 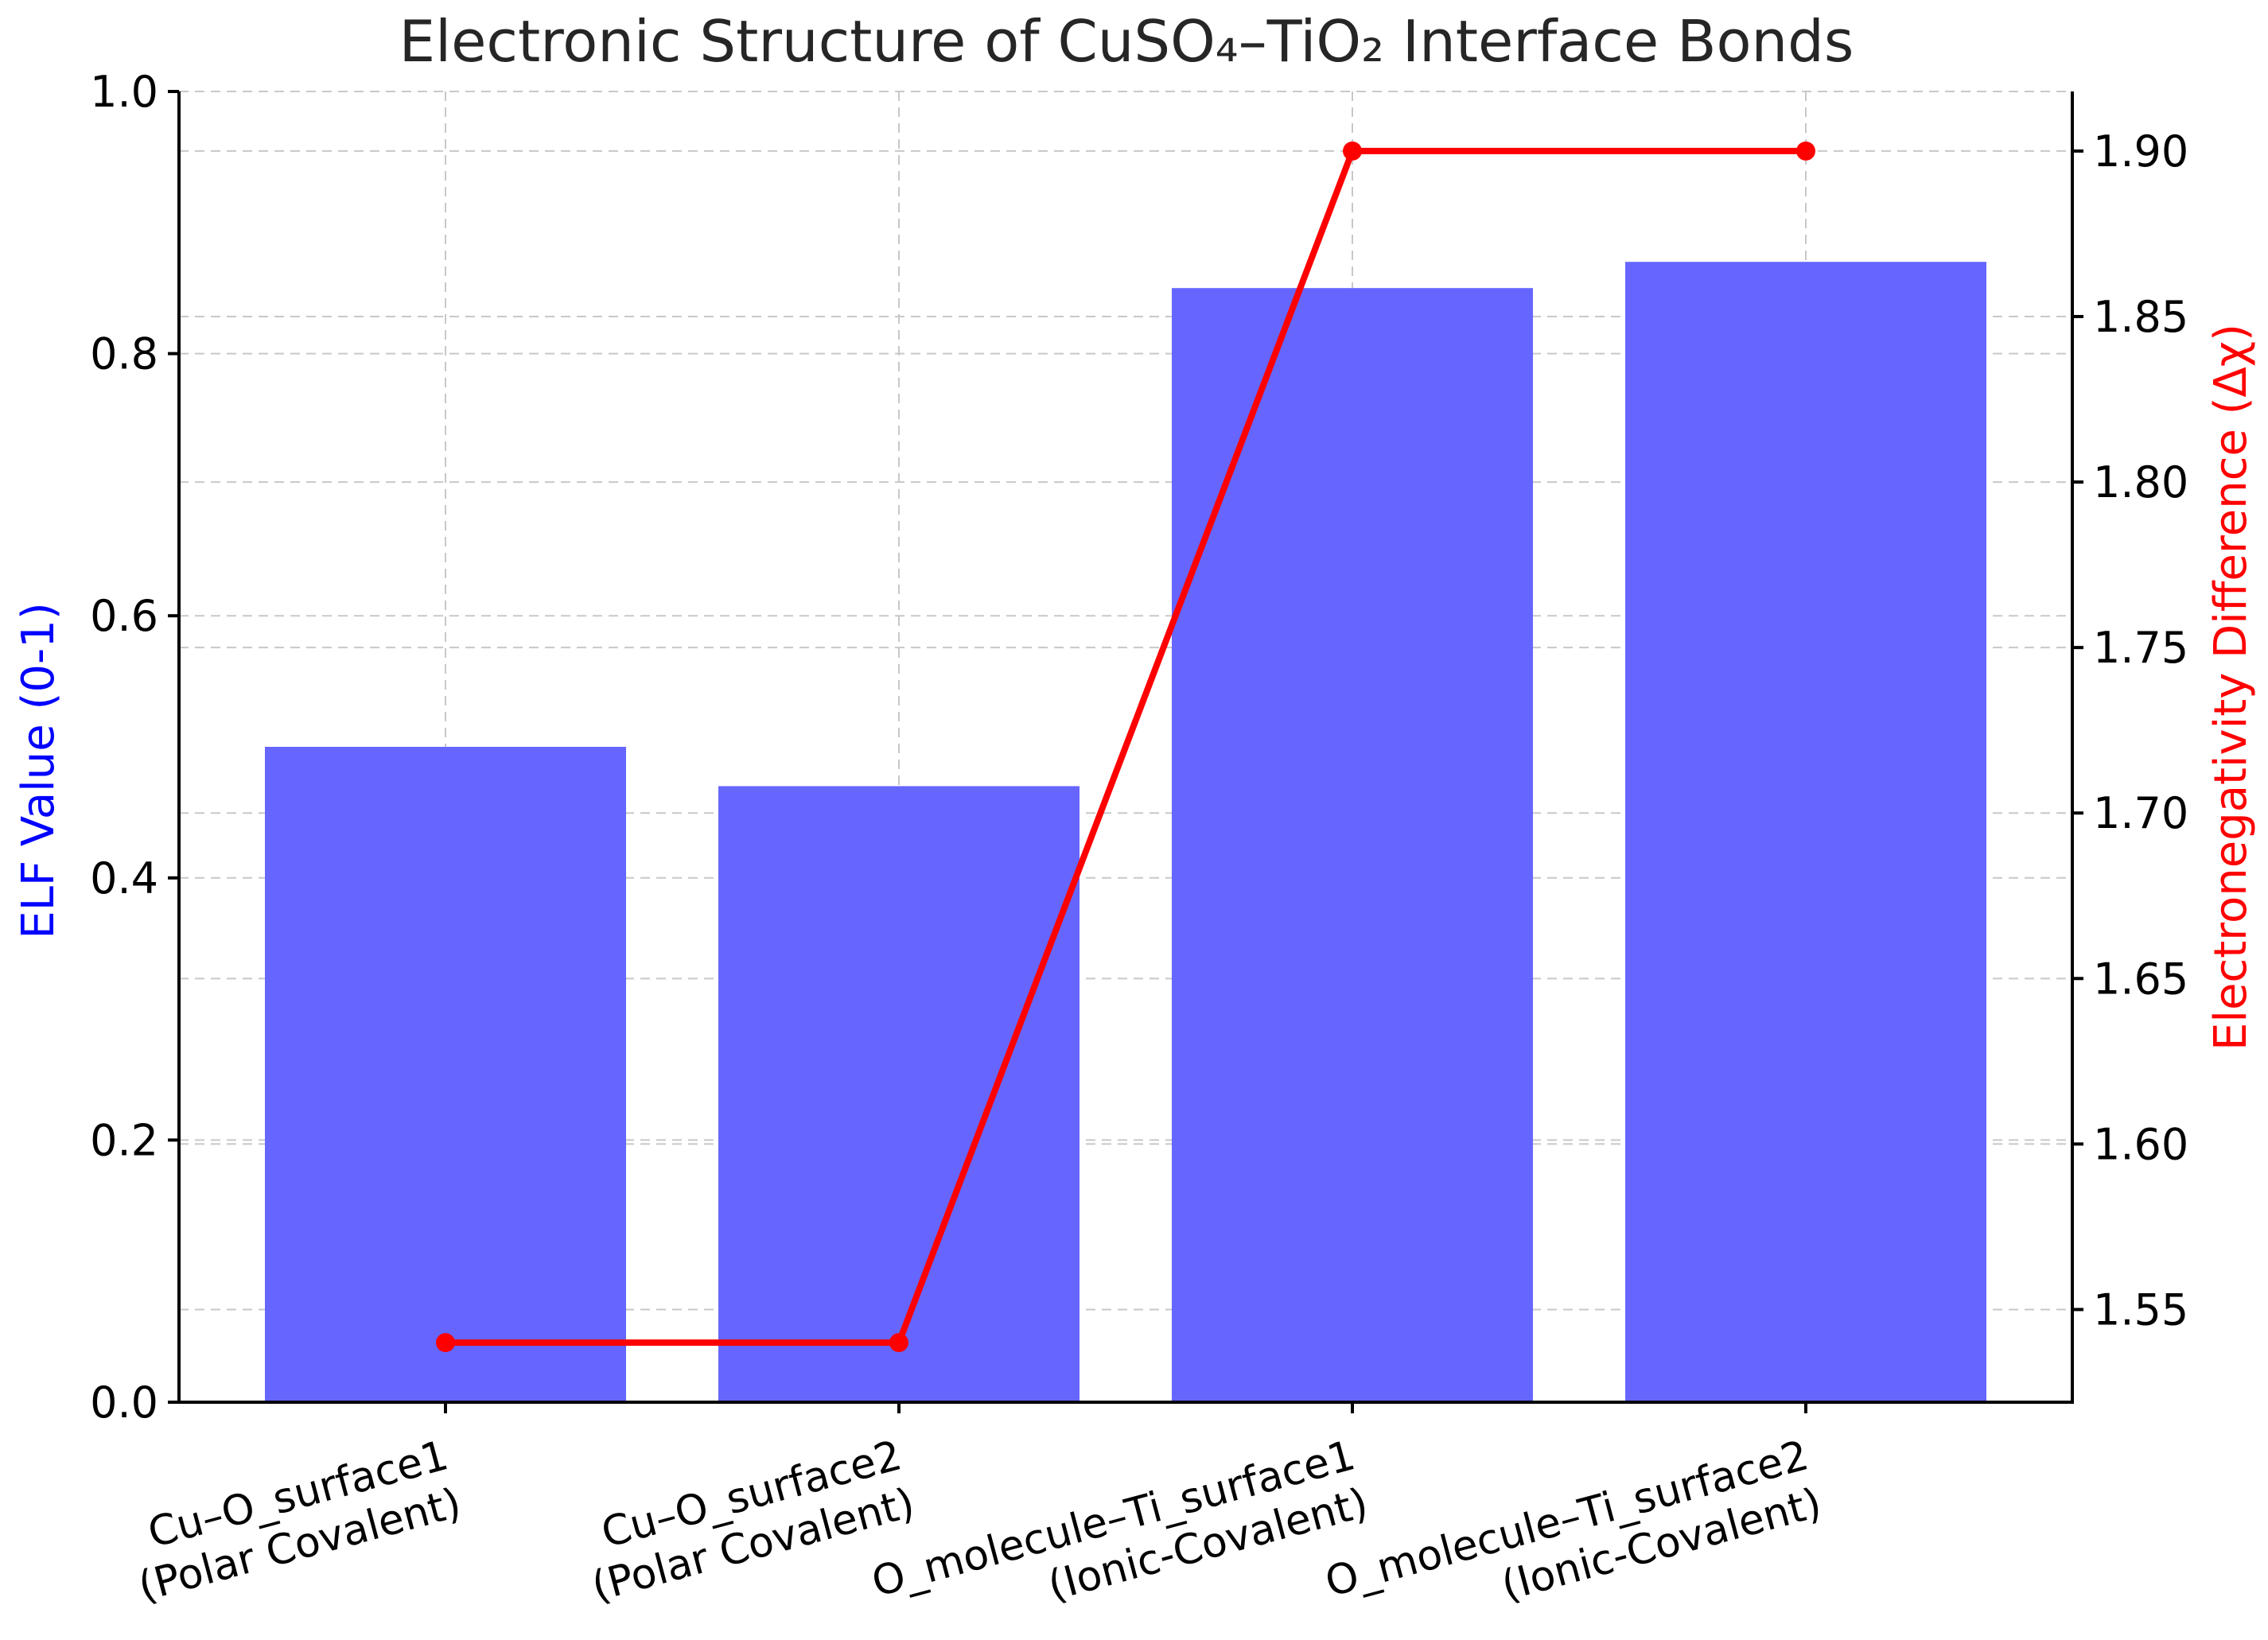 What do you see at coordinates (747, 1521) in the screenshot?
I see `x-tick-label: Cu–O_surface2(Polar Covalent)` at bounding box center [747, 1521].